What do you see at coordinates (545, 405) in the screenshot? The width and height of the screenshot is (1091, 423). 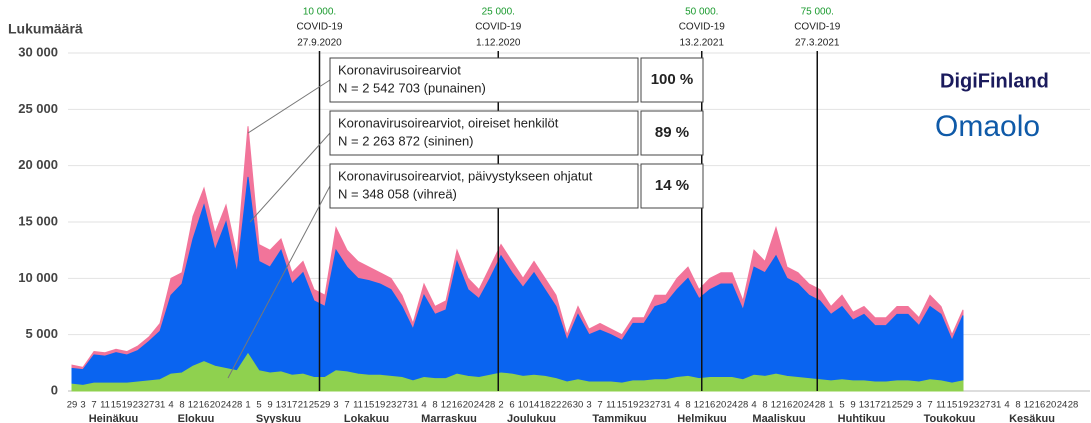 I see `x-tick-label: 18` at bounding box center [545, 405].